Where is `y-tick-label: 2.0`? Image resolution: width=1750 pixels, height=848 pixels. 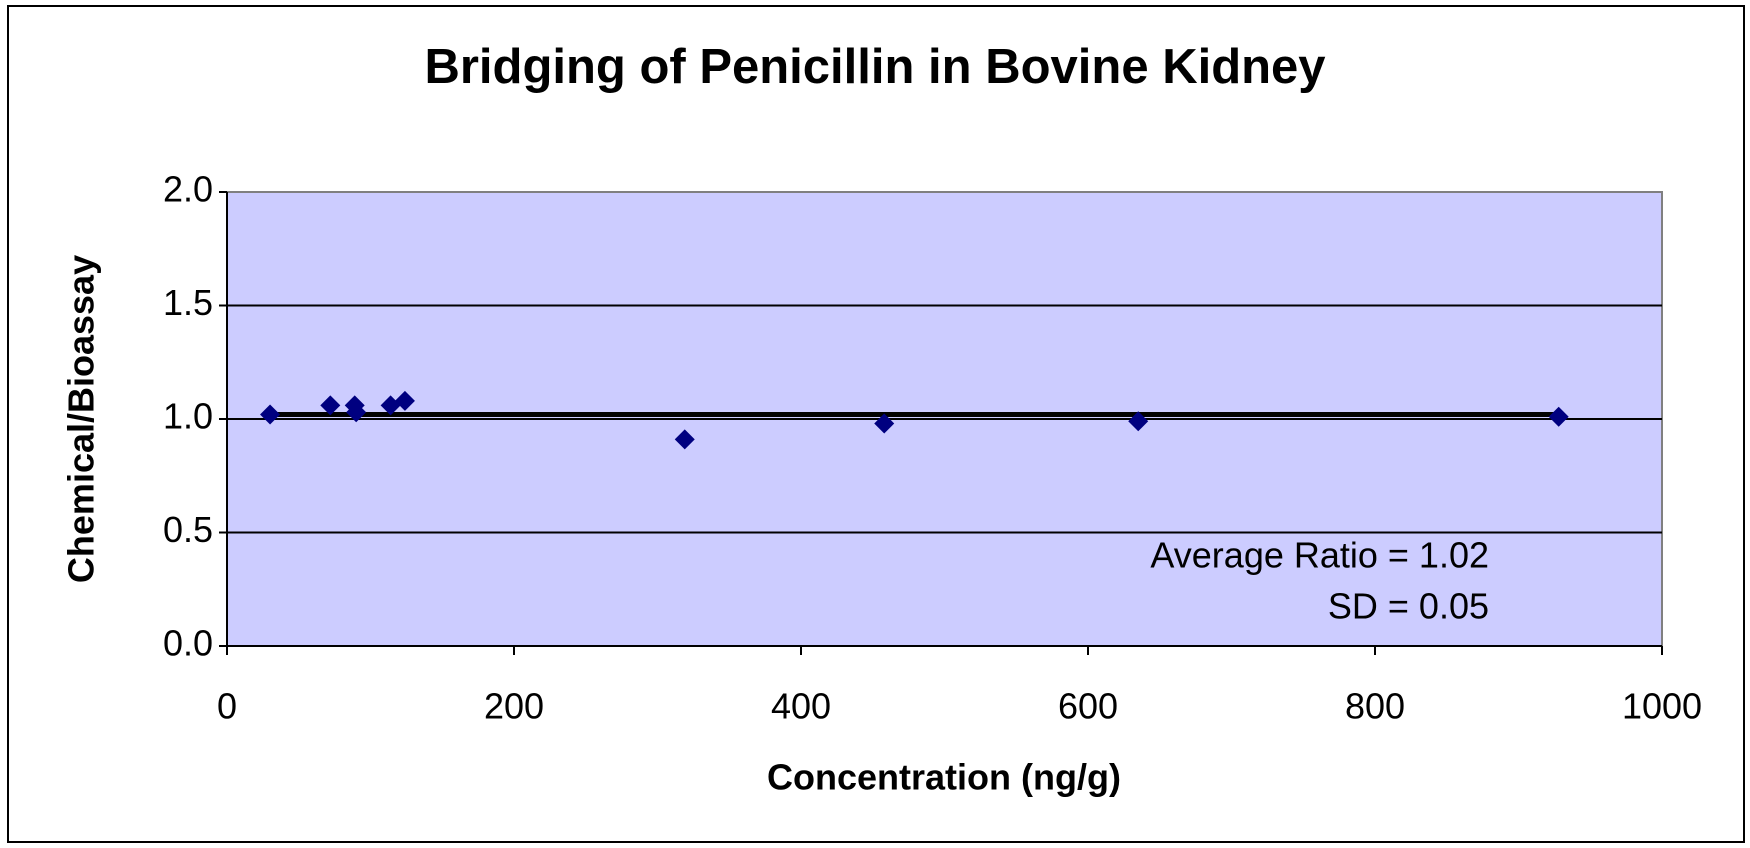
y-tick-label: 2.0 is located at coordinates (188, 189).